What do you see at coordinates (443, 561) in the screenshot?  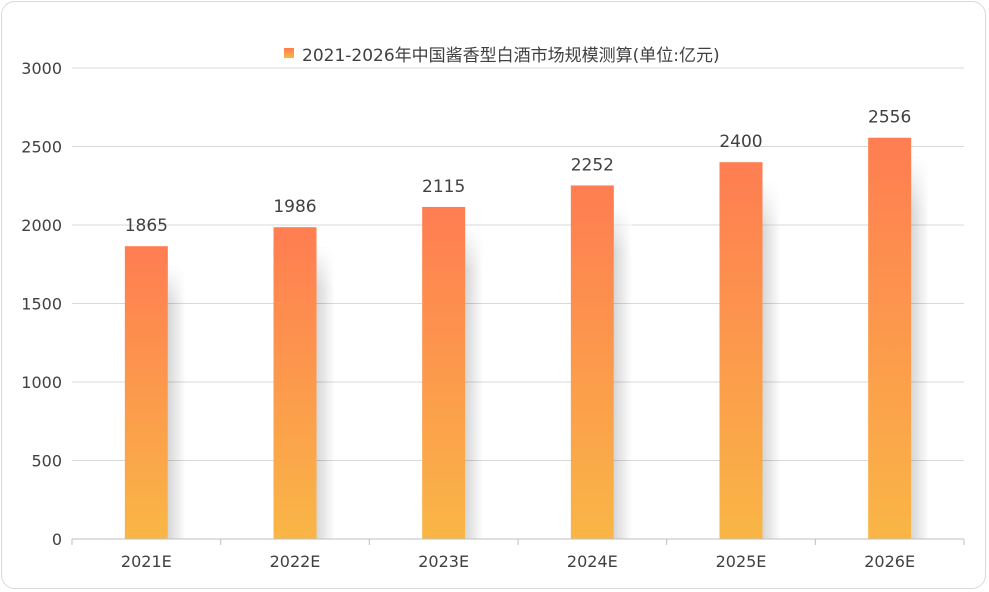 I see `x-tick-label: 2023E` at bounding box center [443, 561].